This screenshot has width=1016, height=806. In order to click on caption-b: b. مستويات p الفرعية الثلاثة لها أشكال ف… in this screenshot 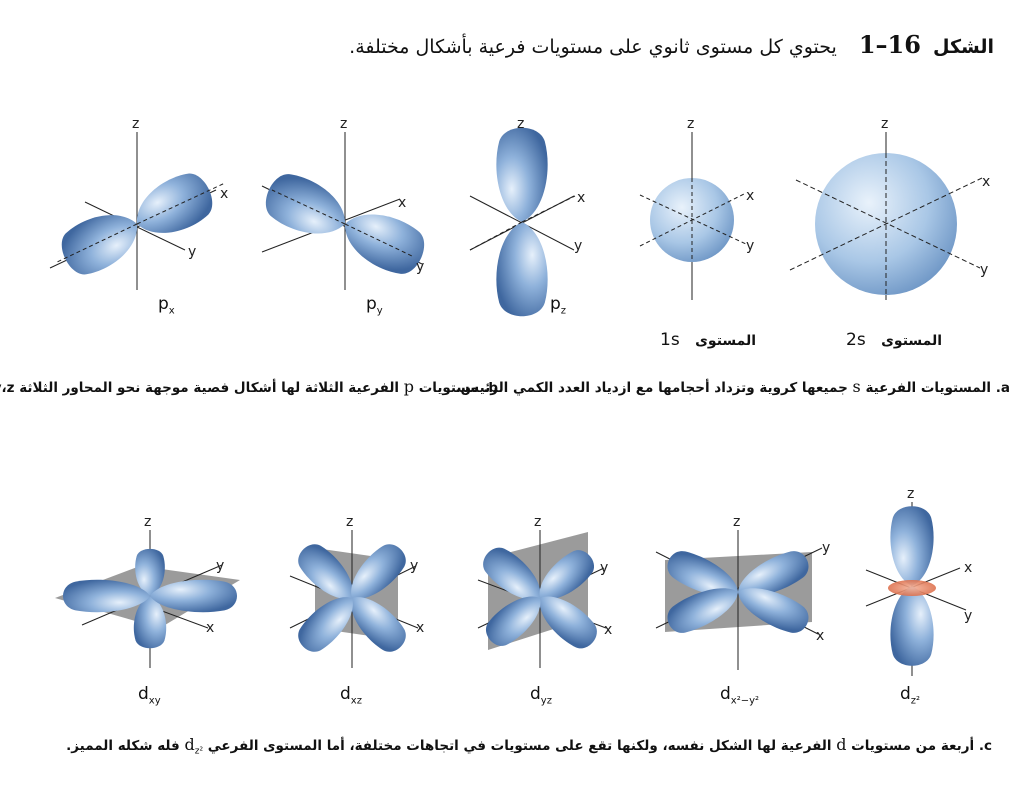, I will do `click(249, 386)`.